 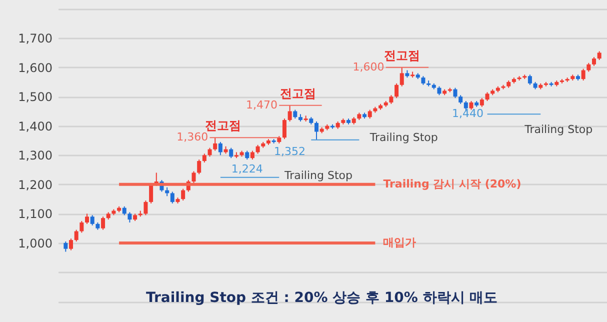 What do you see at coordinates (192, 137) in the screenshot?
I see `ref-line-label: 1,360` at bounding box center [192, 137].